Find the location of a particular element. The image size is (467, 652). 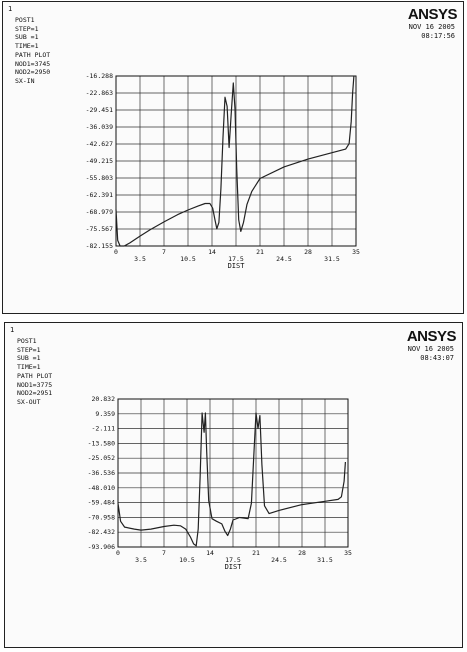

y-tick-label: -62.391 is located at coordinates (99, 195).